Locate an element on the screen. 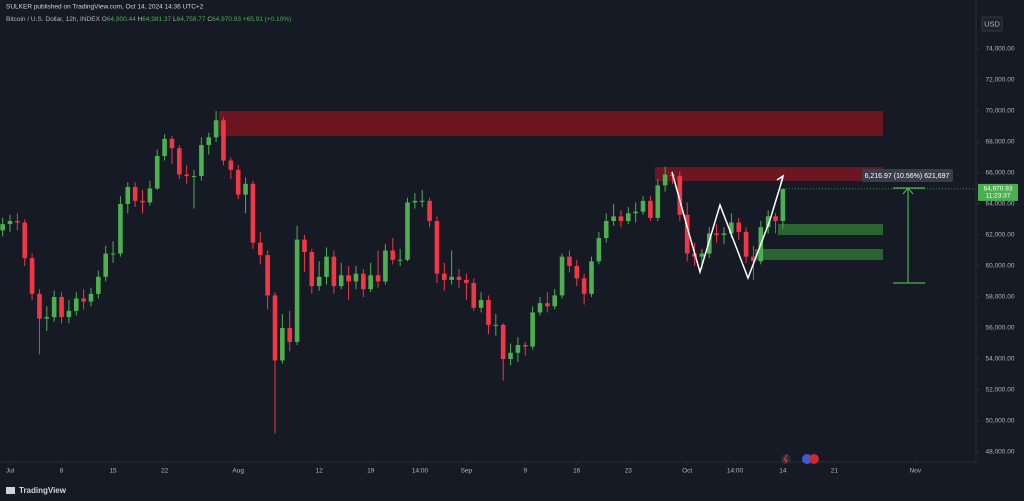 The image size is (1024, 501). y-tick-label: 58,000.00 is located at coordinates (1000, 297).